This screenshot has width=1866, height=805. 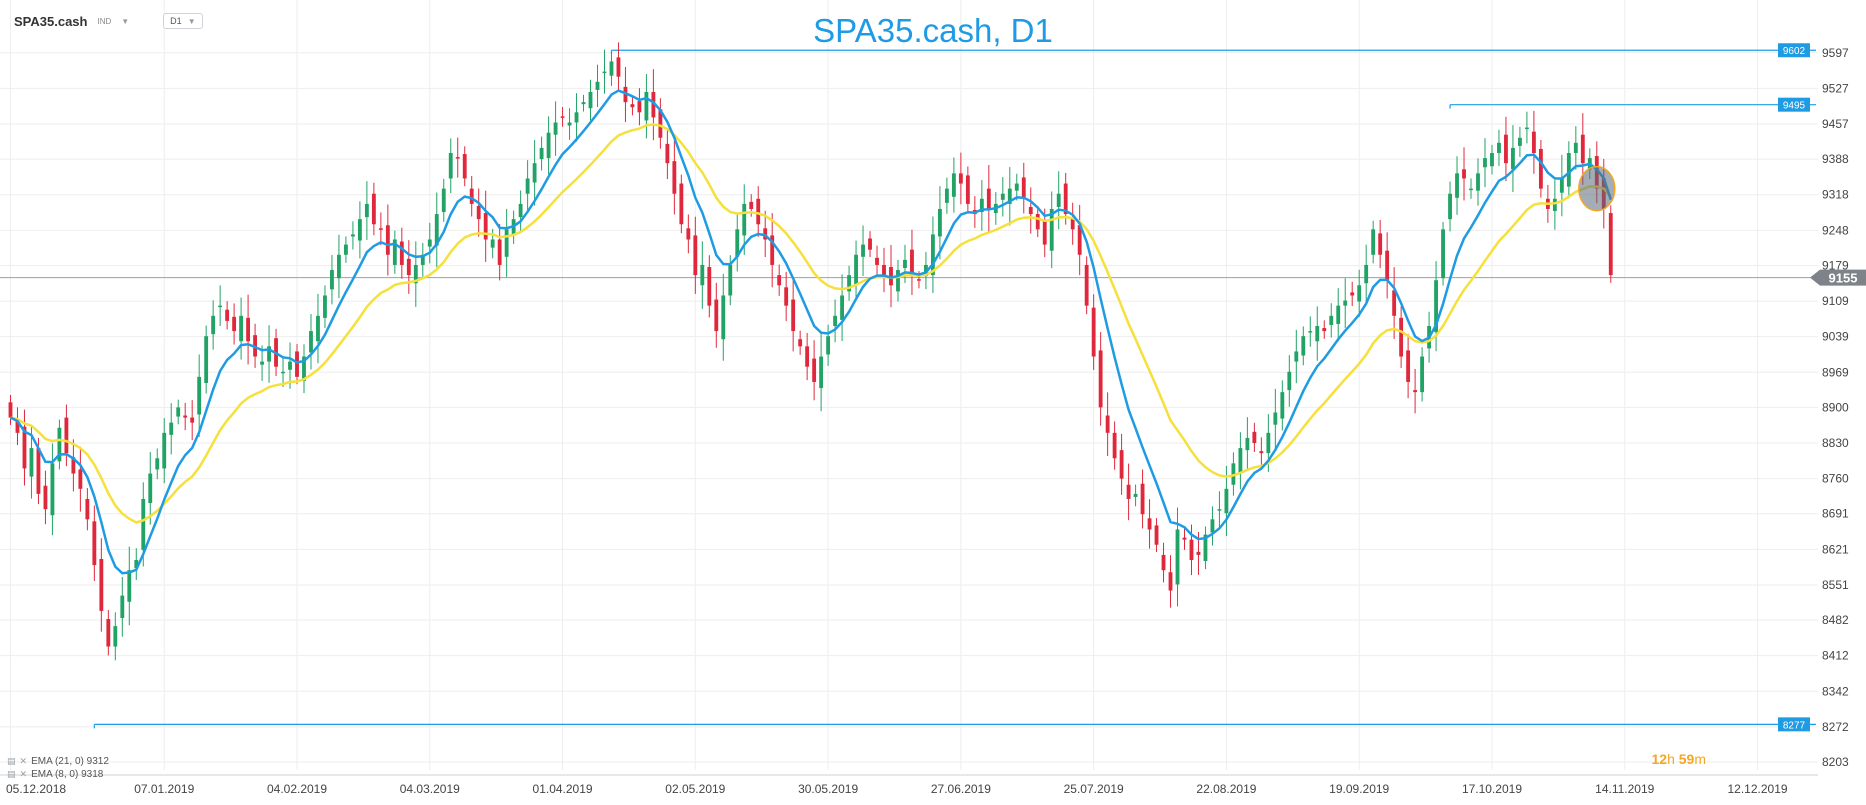 I want to click on y-tick-label: 8691, so click(x=1835, y=514).